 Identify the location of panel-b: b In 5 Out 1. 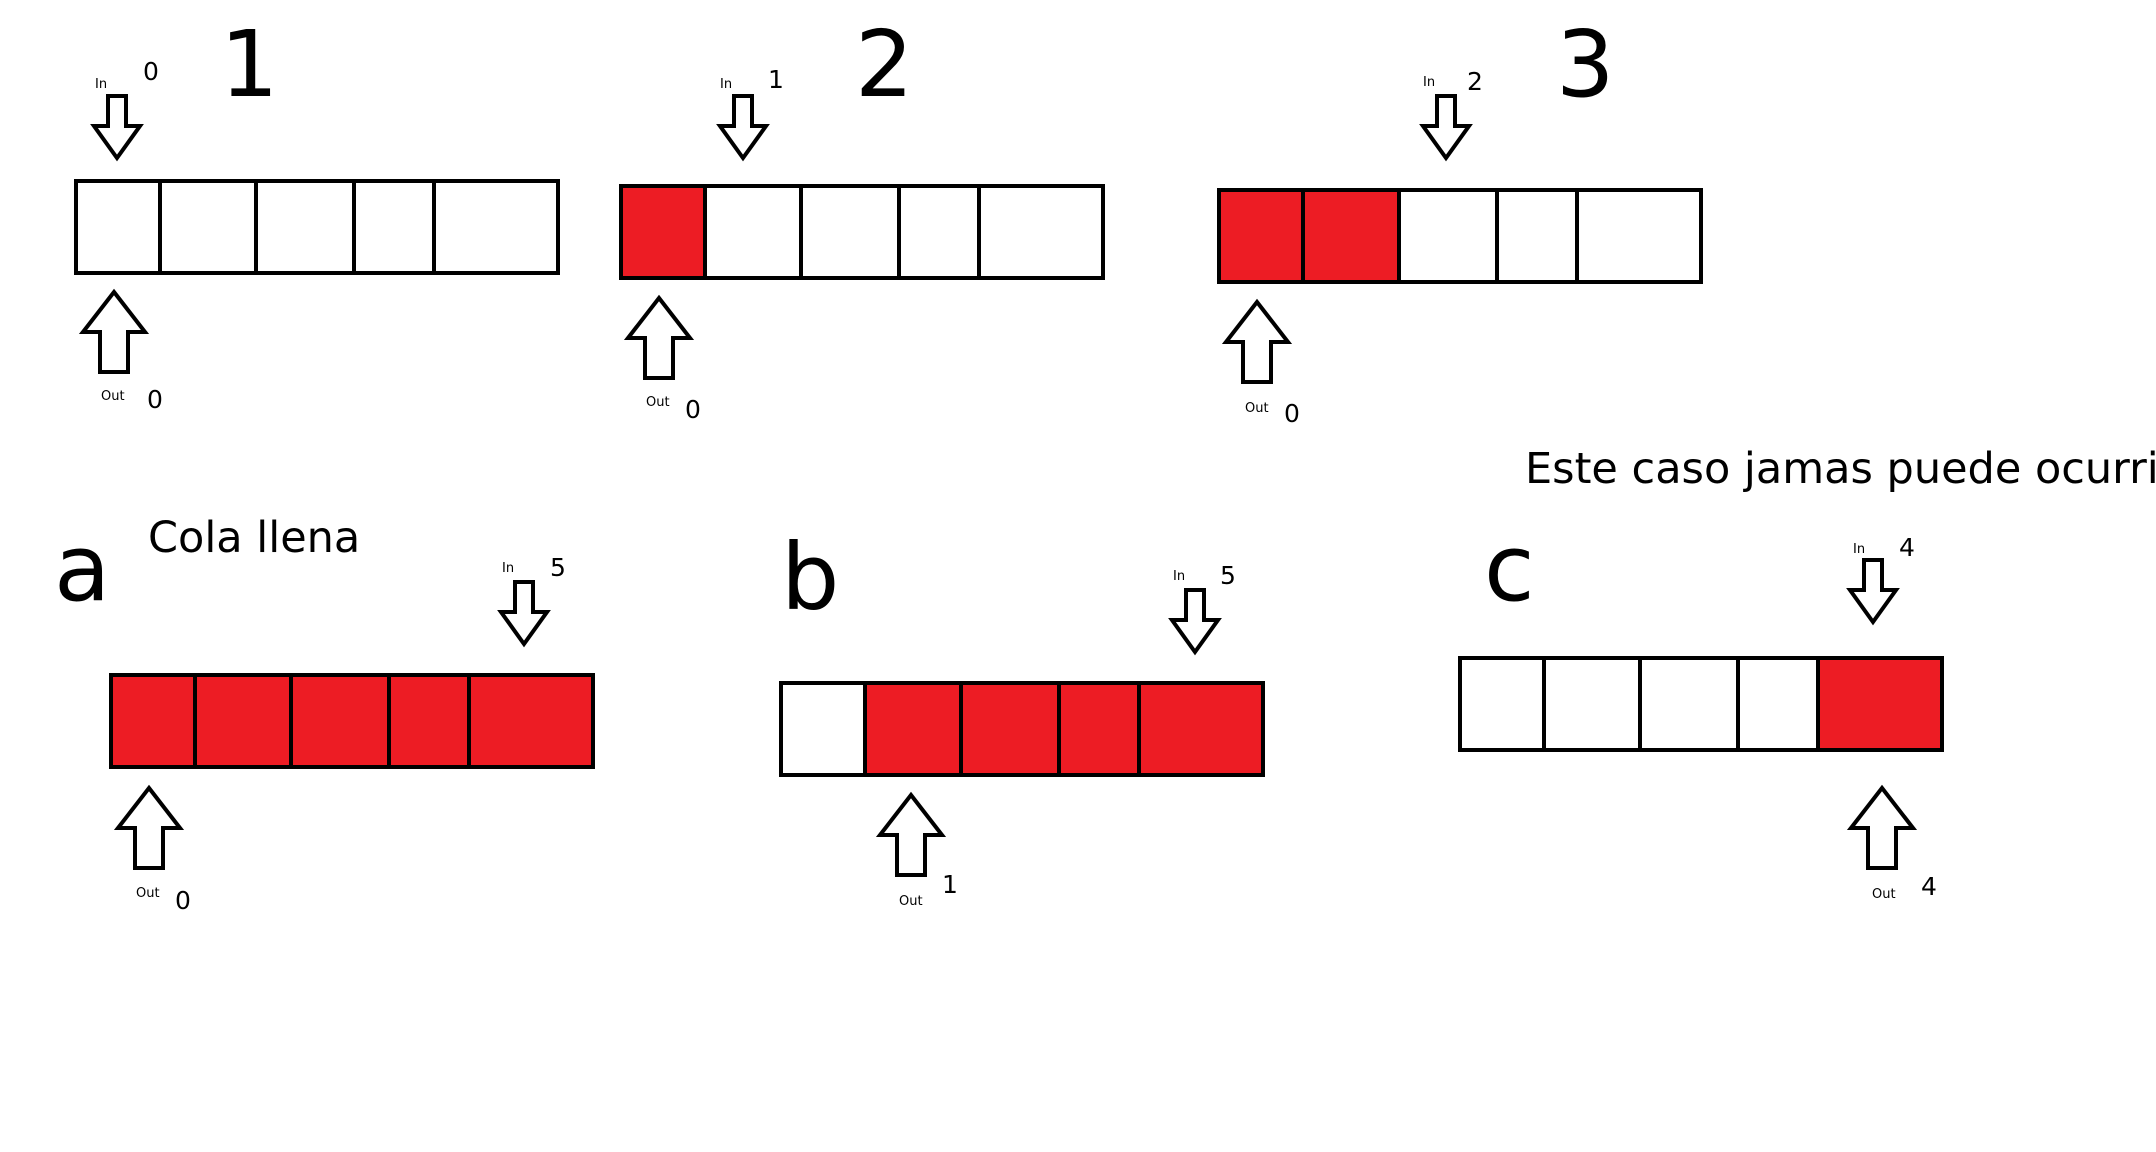
(1022, 716).